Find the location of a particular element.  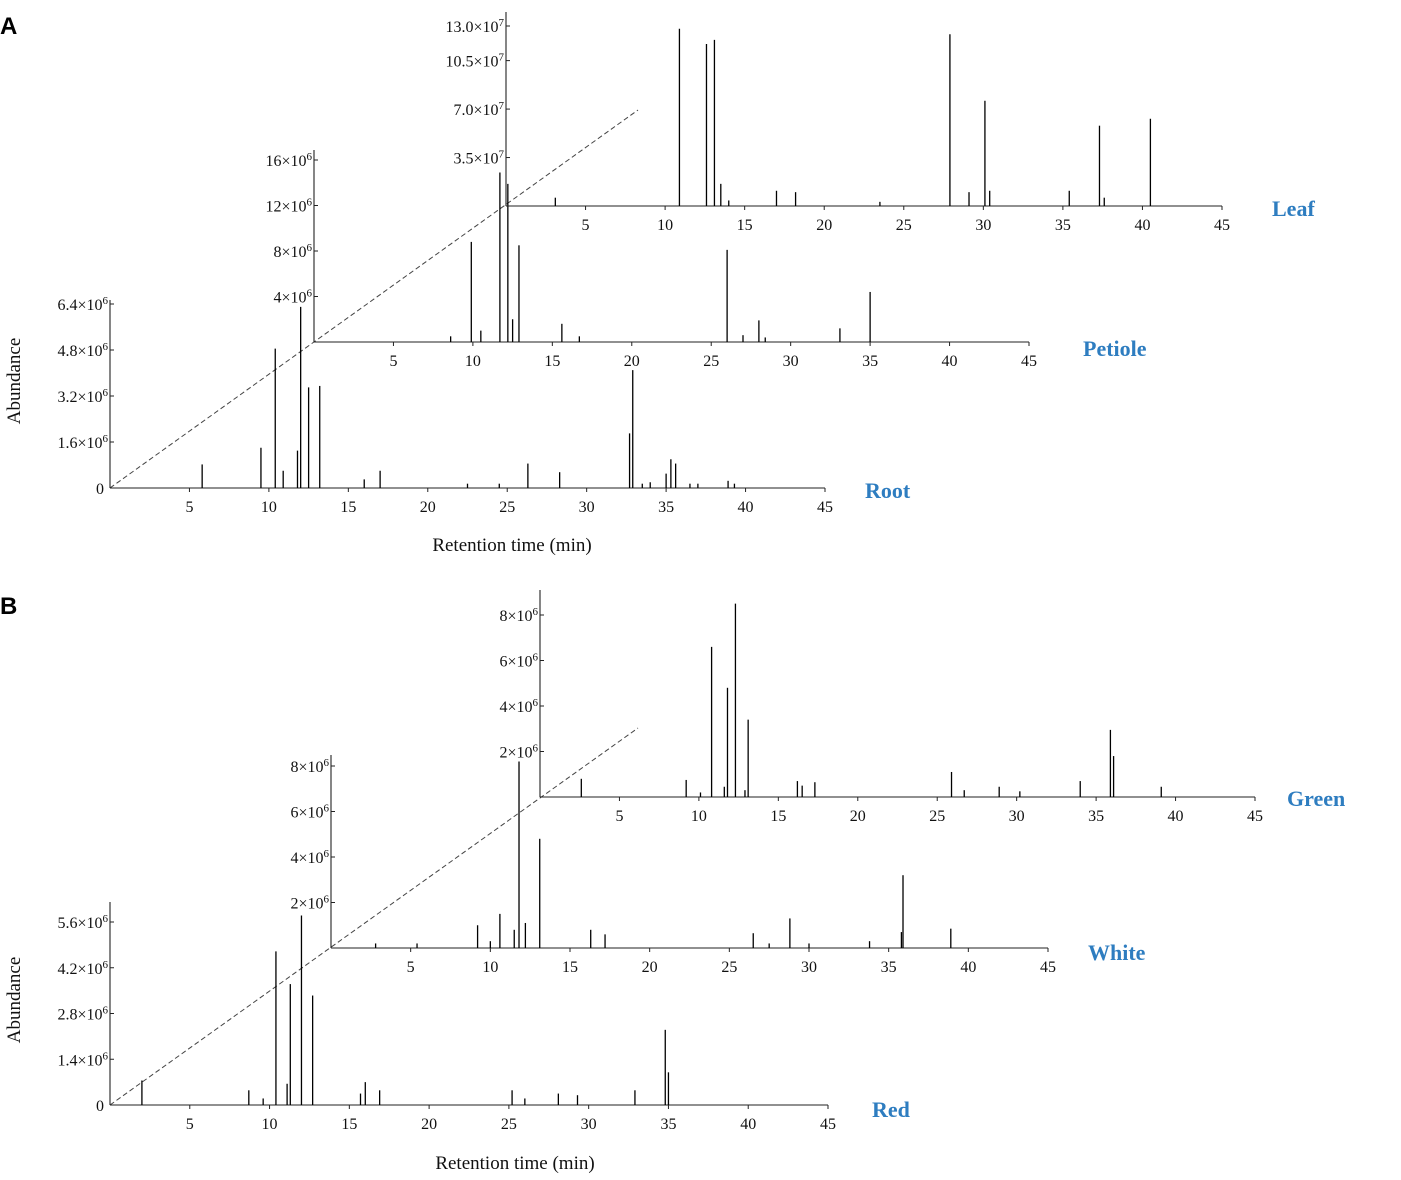

root-x-tick-label: 25 is located at coordinates (507, 507).